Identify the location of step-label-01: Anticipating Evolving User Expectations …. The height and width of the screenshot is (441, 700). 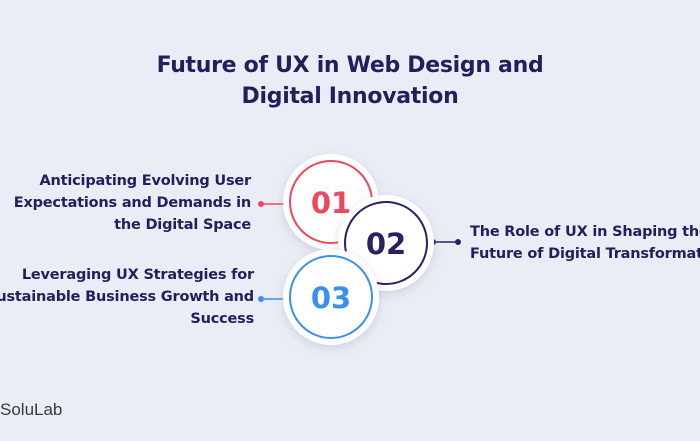
(132, 203).